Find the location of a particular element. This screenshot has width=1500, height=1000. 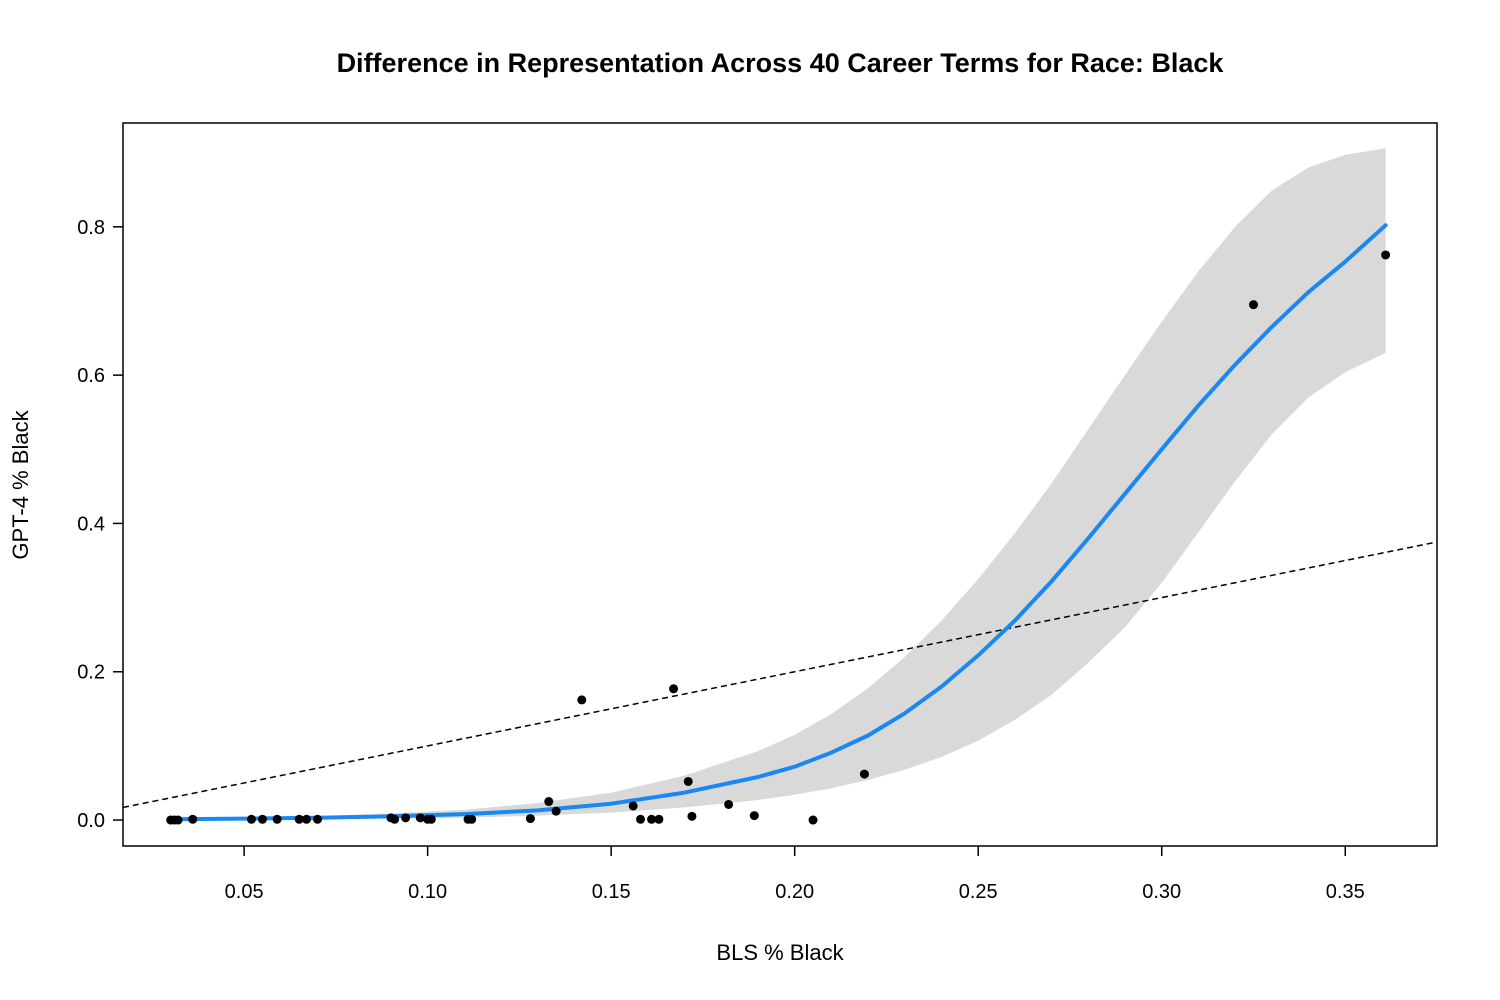

y-tick-label: 0.6 is located at coordinates (91, 376).